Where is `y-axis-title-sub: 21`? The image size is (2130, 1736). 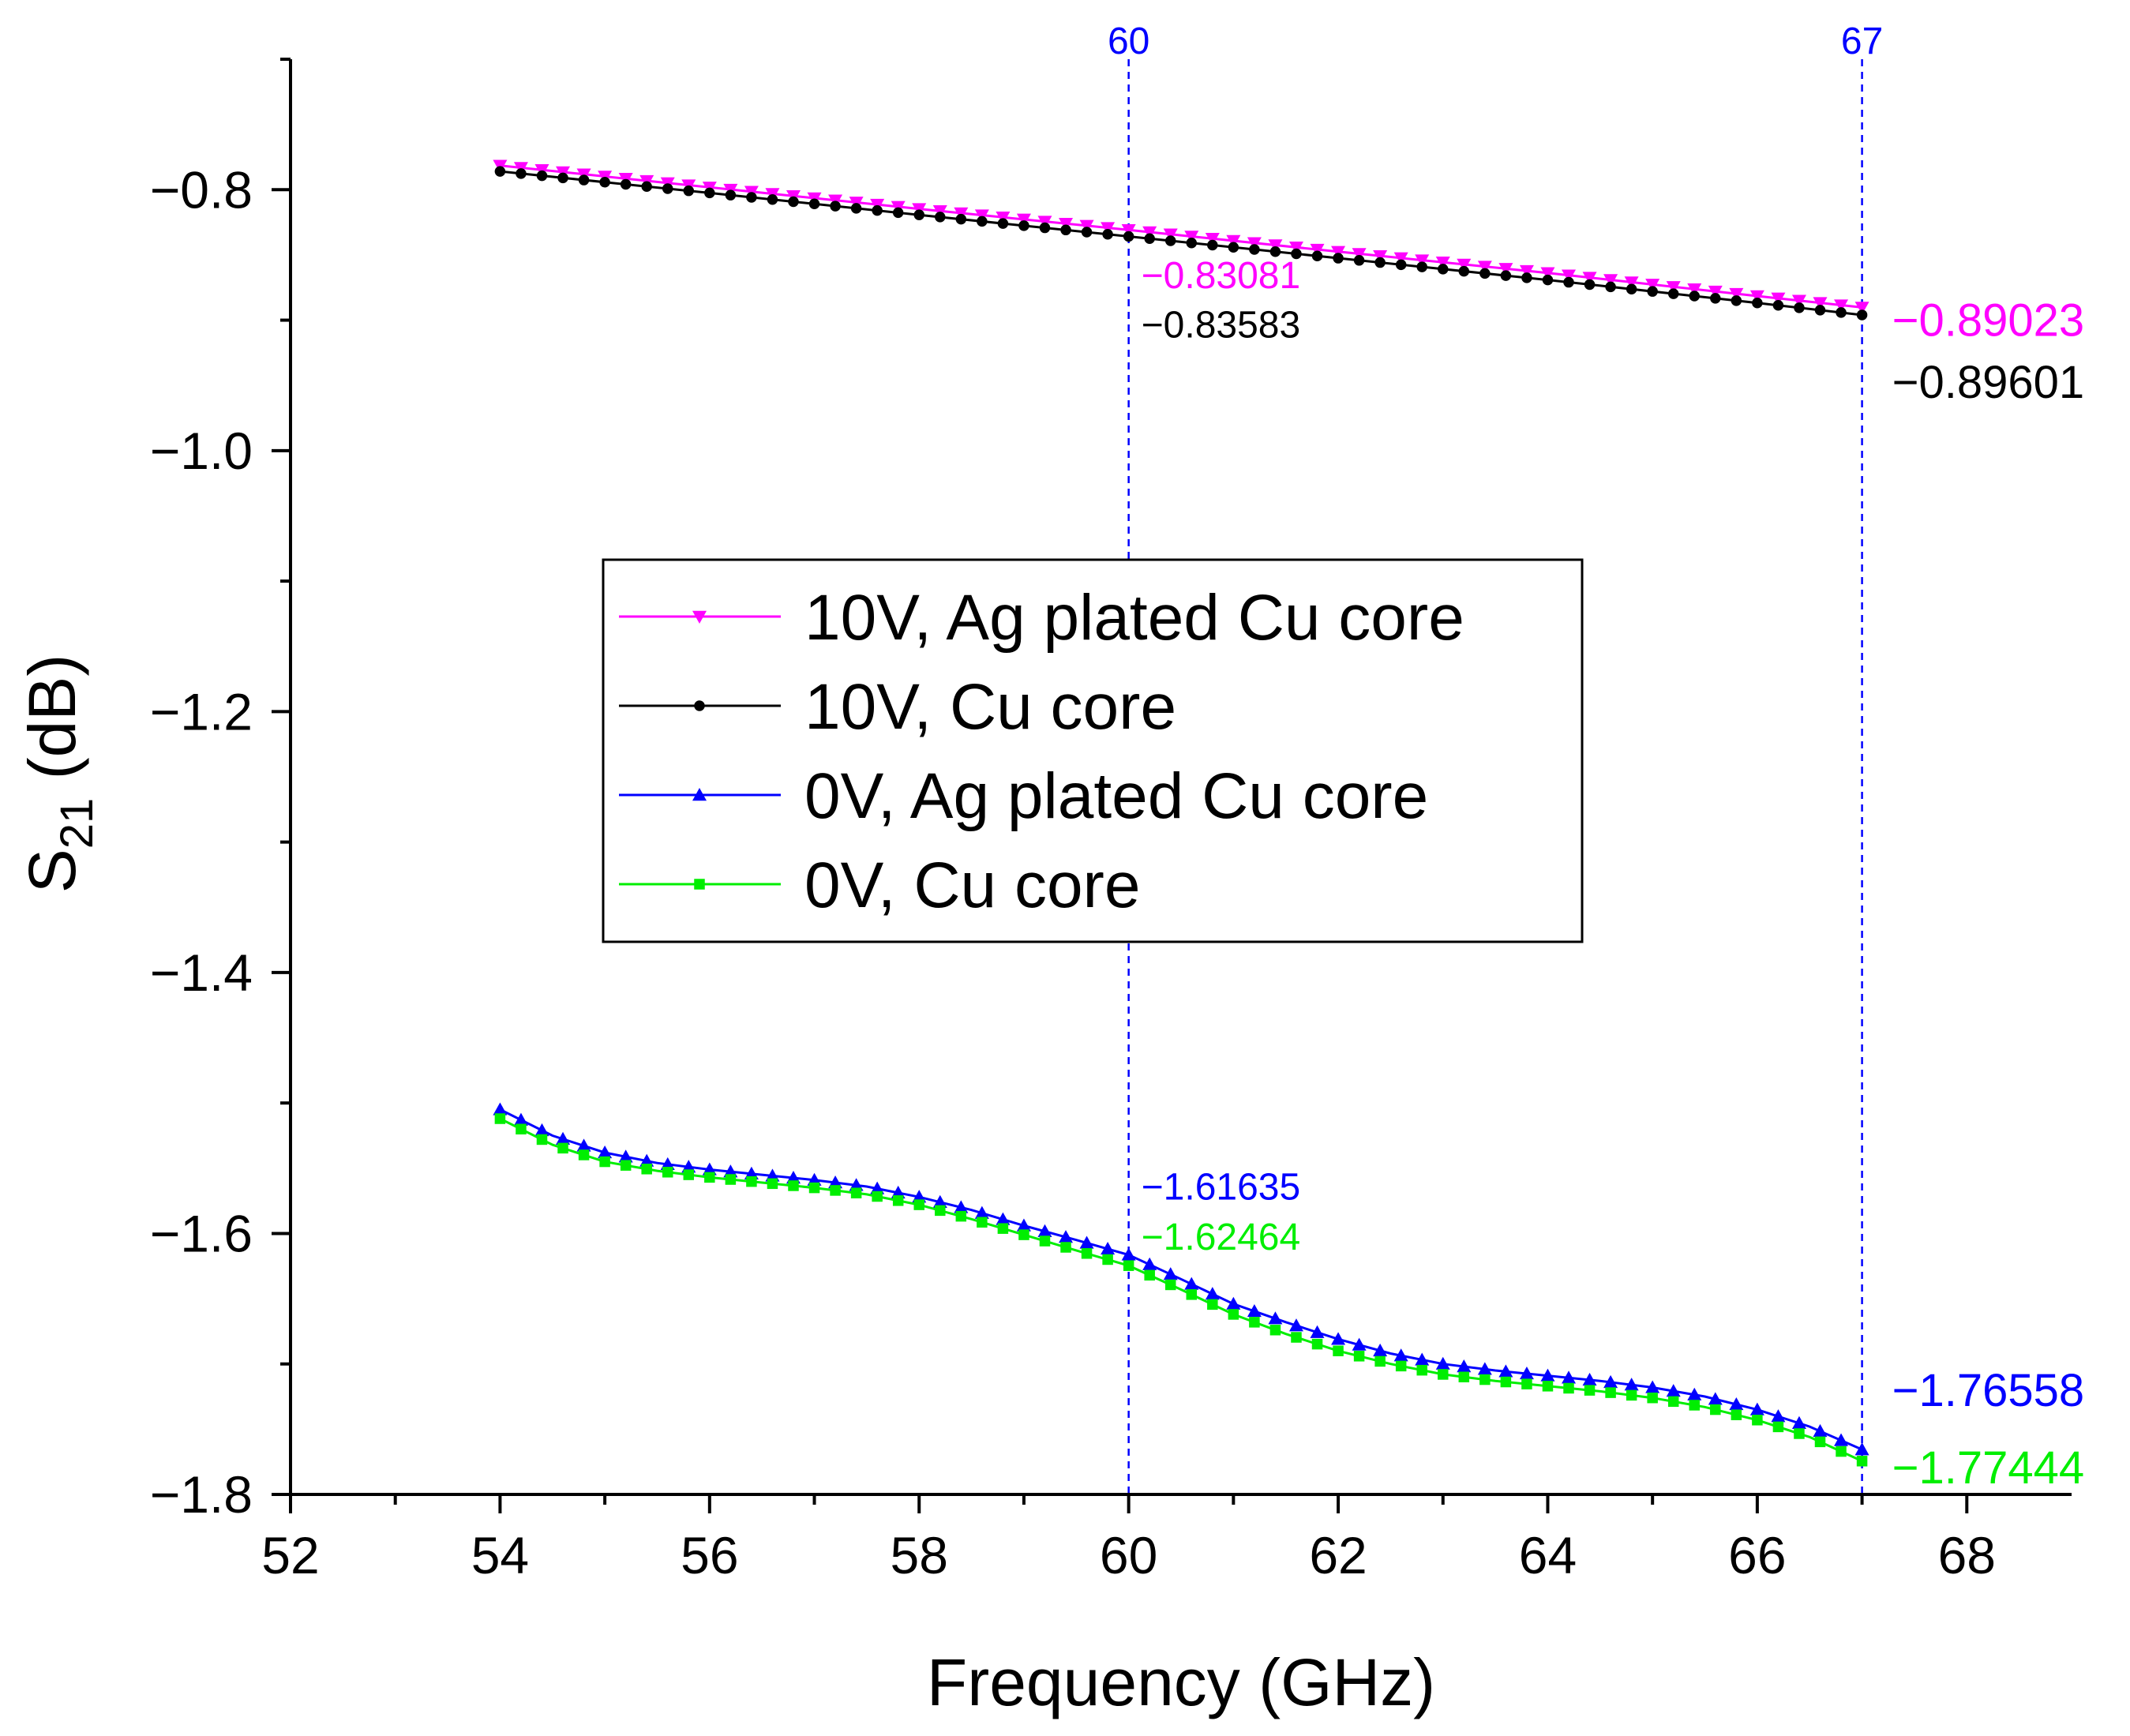
y-axis-title-sub: 21 is located at coordinates (77, 823).